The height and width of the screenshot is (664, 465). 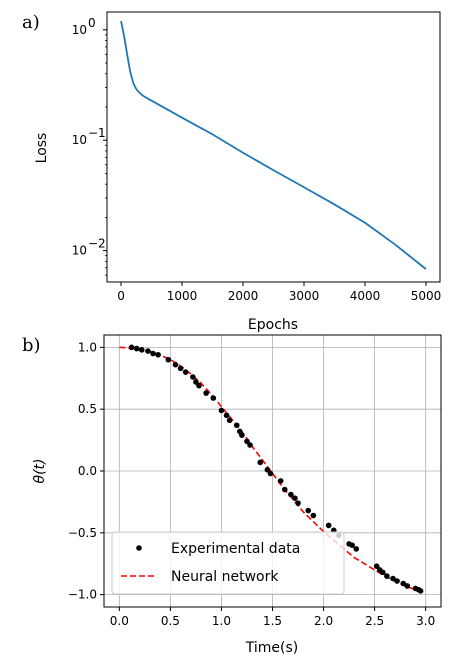 I want to click on theta-x-tick-label: 0.0, so click(x=119, y=621).